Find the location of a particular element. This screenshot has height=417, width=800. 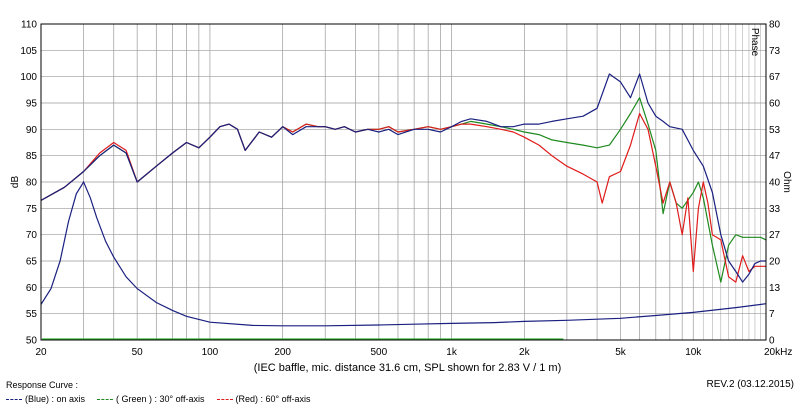

y-tick-label-left: 110 is located at coordinates (29, 25).